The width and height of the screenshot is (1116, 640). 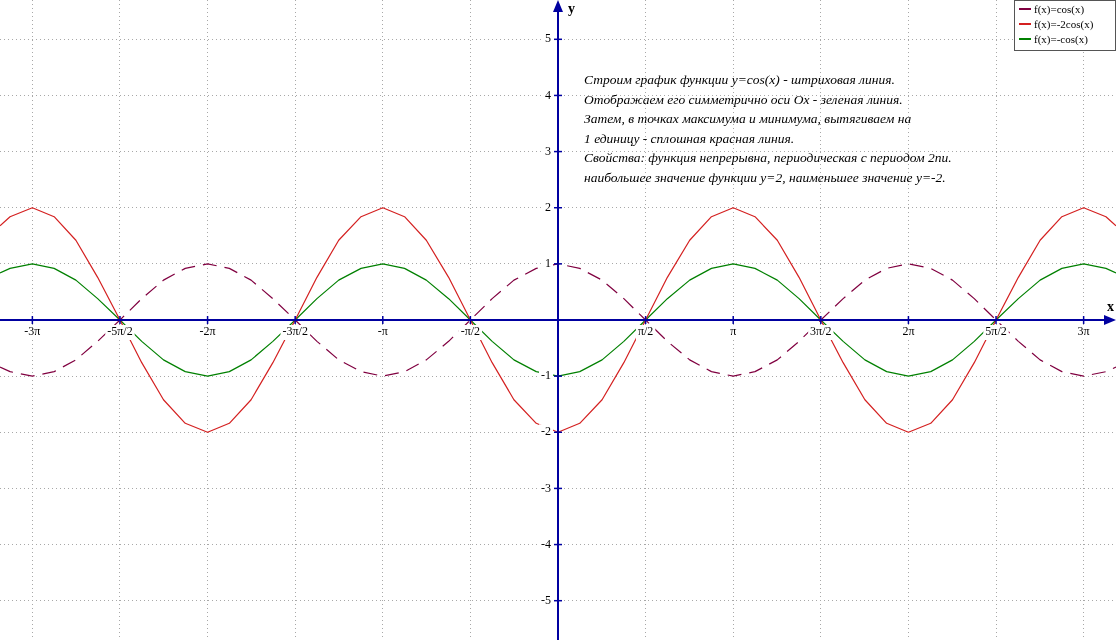 I want to click on x-tick-label: π, so click(x=733, y=331).